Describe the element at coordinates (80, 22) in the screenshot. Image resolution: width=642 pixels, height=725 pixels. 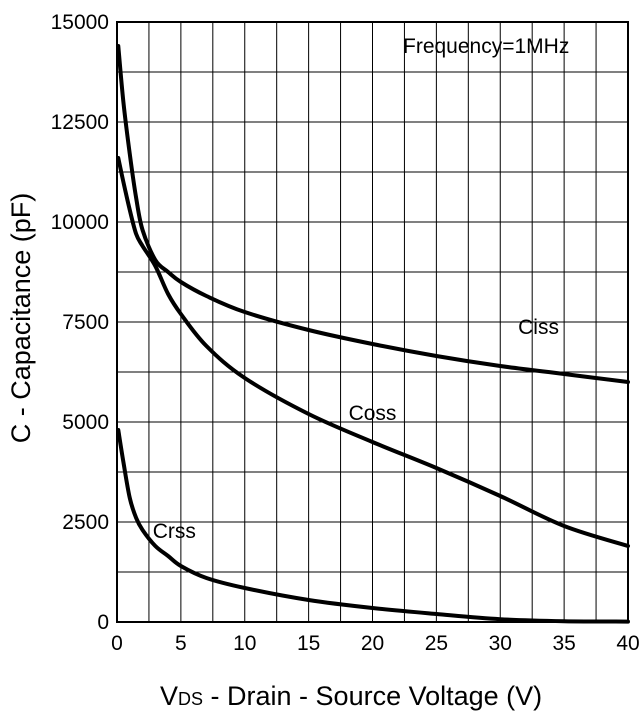
I see `y-tick-label: 15000` at that location.